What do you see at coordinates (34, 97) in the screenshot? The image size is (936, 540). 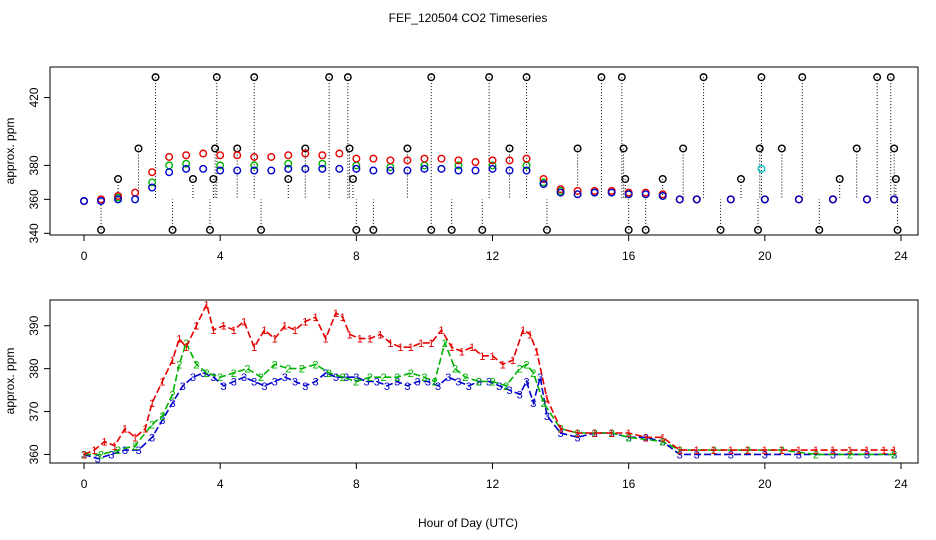 I see `y-tick-label: 420` at bounding box center [34, 97].